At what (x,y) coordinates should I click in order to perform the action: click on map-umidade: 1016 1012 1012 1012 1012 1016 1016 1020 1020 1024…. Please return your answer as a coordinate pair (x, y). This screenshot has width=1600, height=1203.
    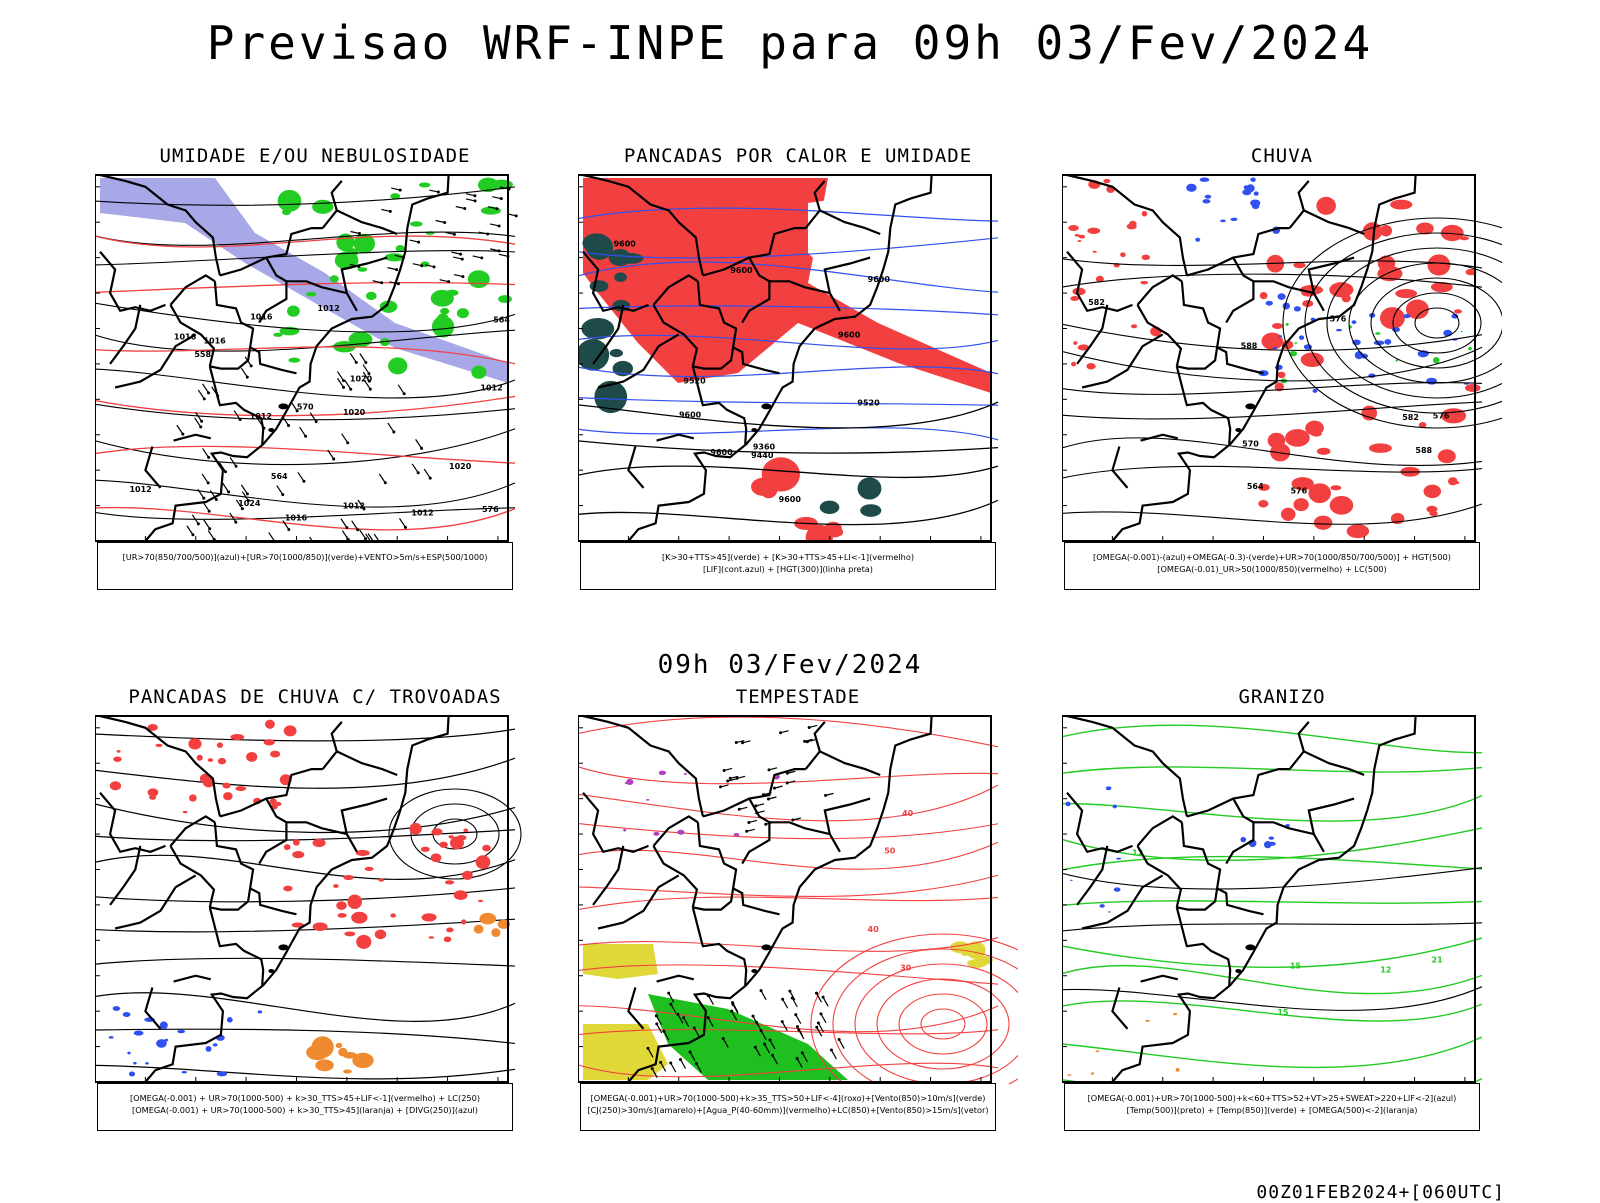
    Looking at the image, I should click on (306, 358).